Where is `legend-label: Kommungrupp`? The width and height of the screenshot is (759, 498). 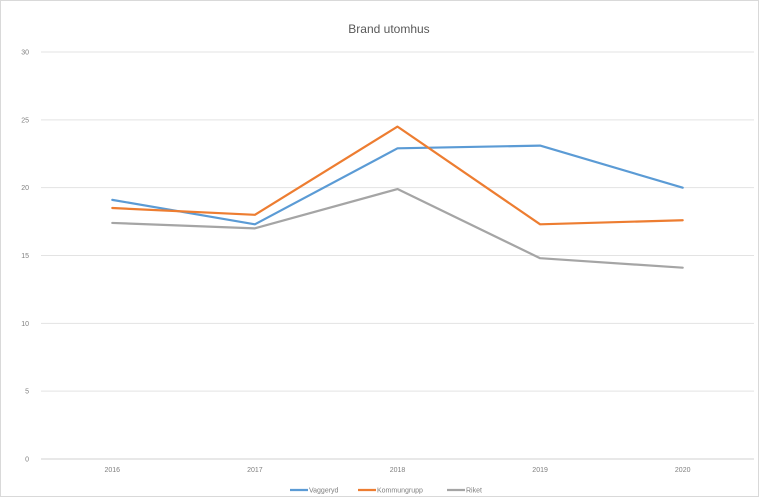 legend-label: Kommungrupp is located at coordinates (400, 491).